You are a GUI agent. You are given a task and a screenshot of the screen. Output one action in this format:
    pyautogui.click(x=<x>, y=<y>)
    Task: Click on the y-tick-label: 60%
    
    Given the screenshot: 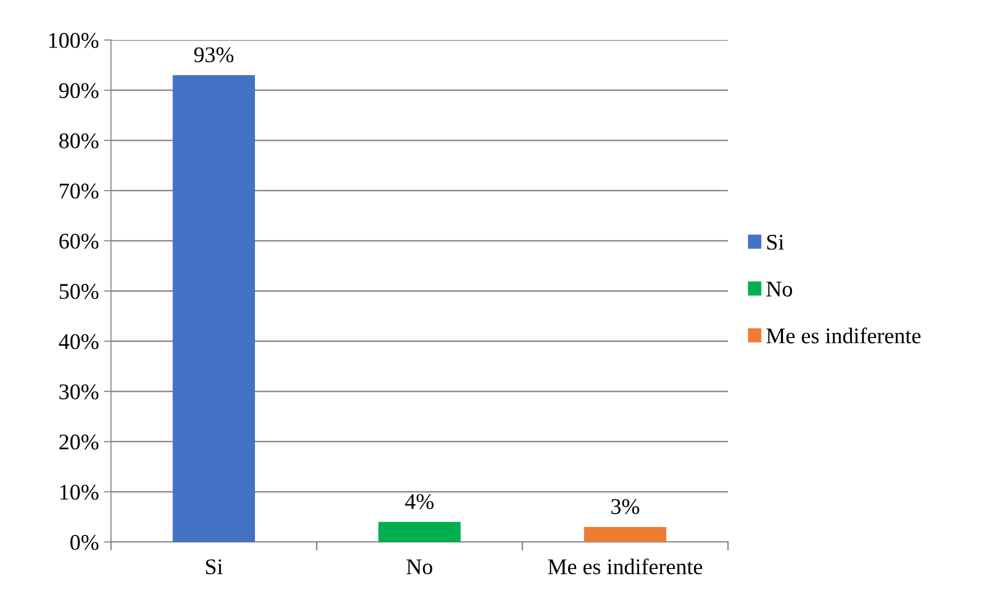 What is the action you would take?
    pyautogui.click(x=78, y=241)
    